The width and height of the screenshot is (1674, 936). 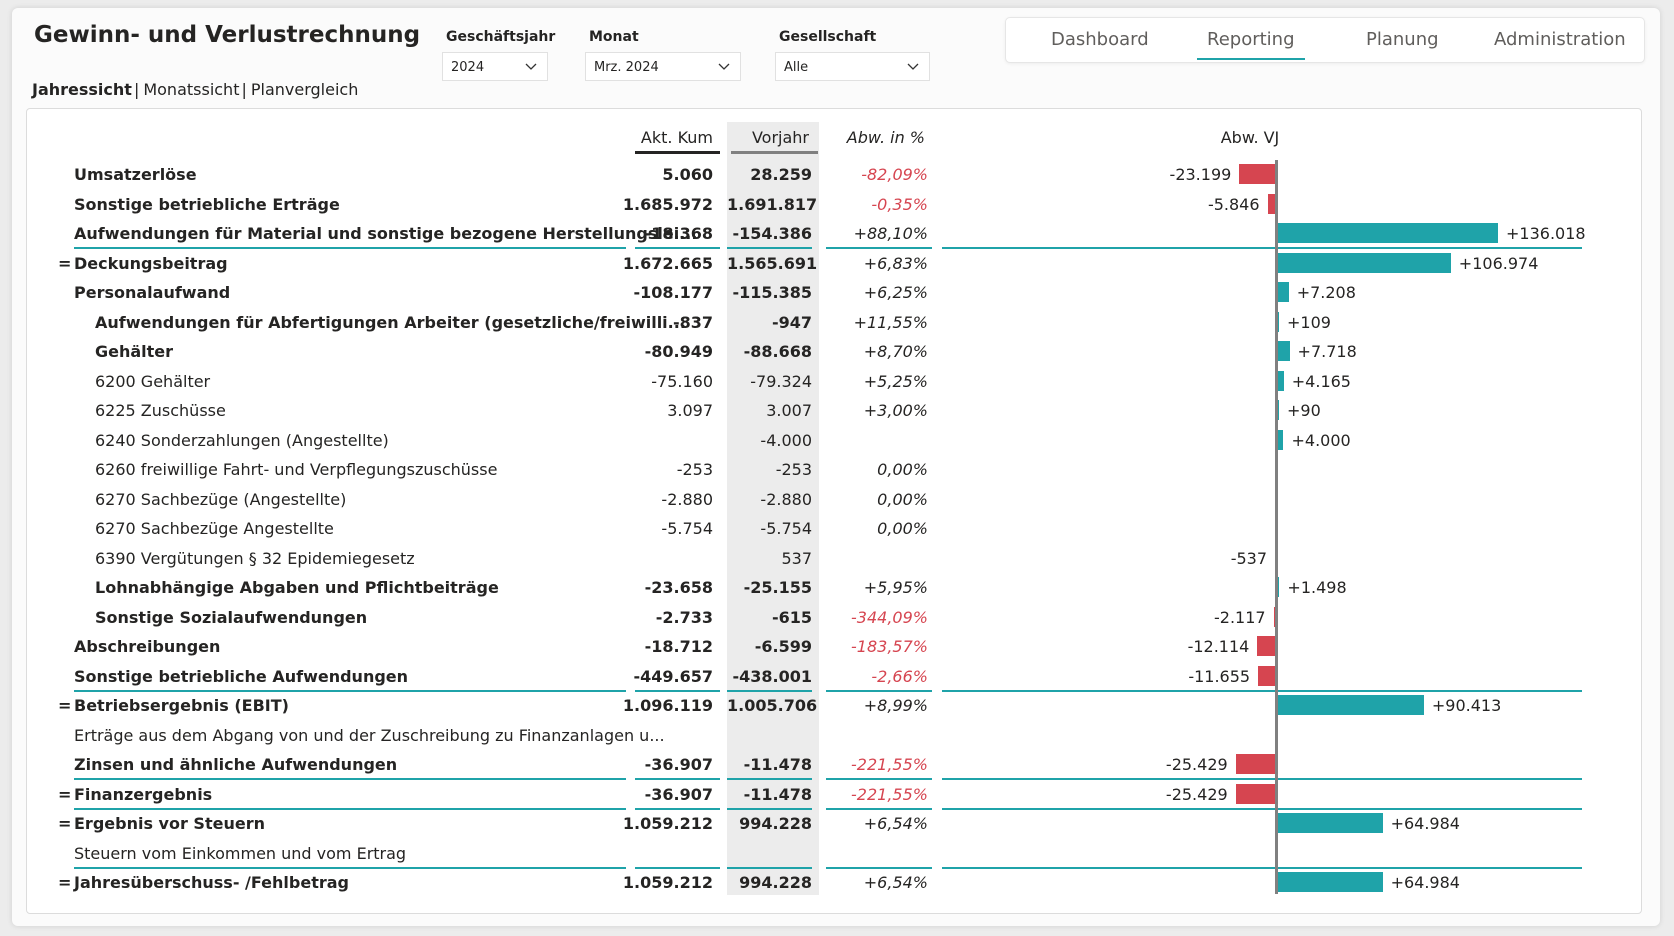 I want to click on month-dropdown: Mrz. 2024, so click(x=663, y=66).